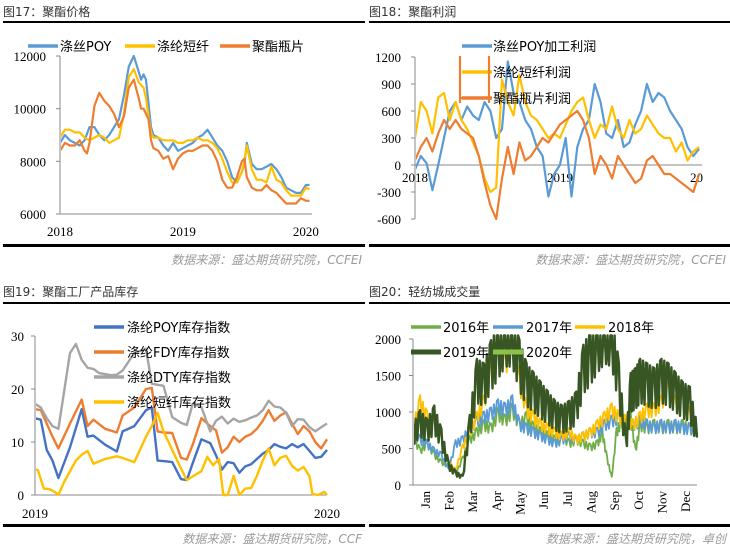 This screenshot has width=730, height=547. What do you see at coordinates (549, 328) in the screenshot?
I see `fig20-legend-label-1: 2017年` at bounding box center [549, 328].